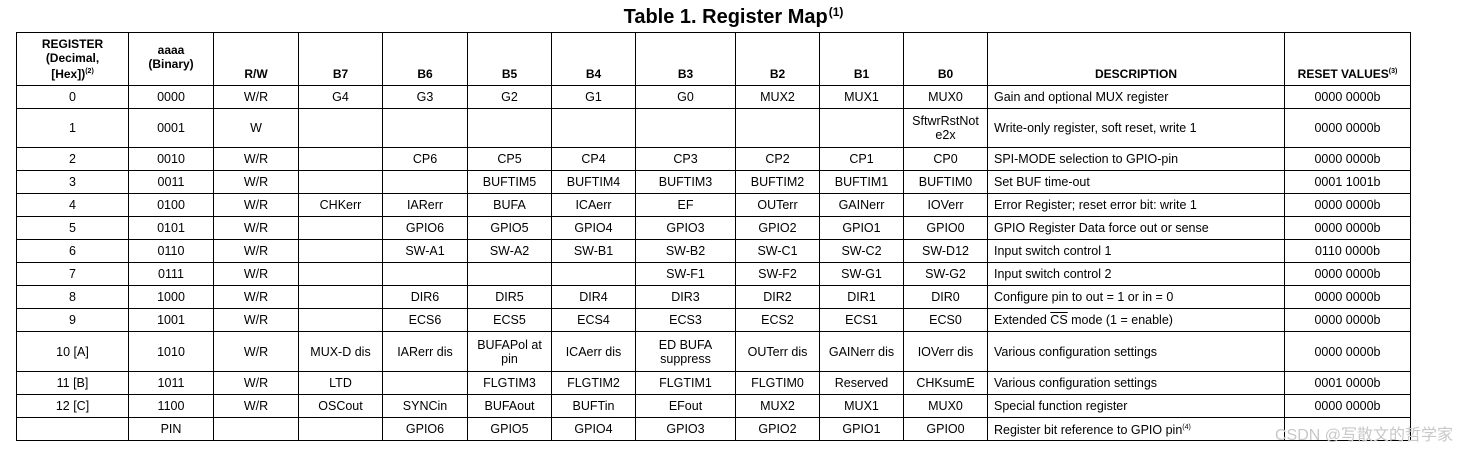 This screenshot has width=1467, height=451. What do you see at coordinates (425, 320) in the screenshot?
I see `cell-b6: ECS6` at bounding box center [425, 320].